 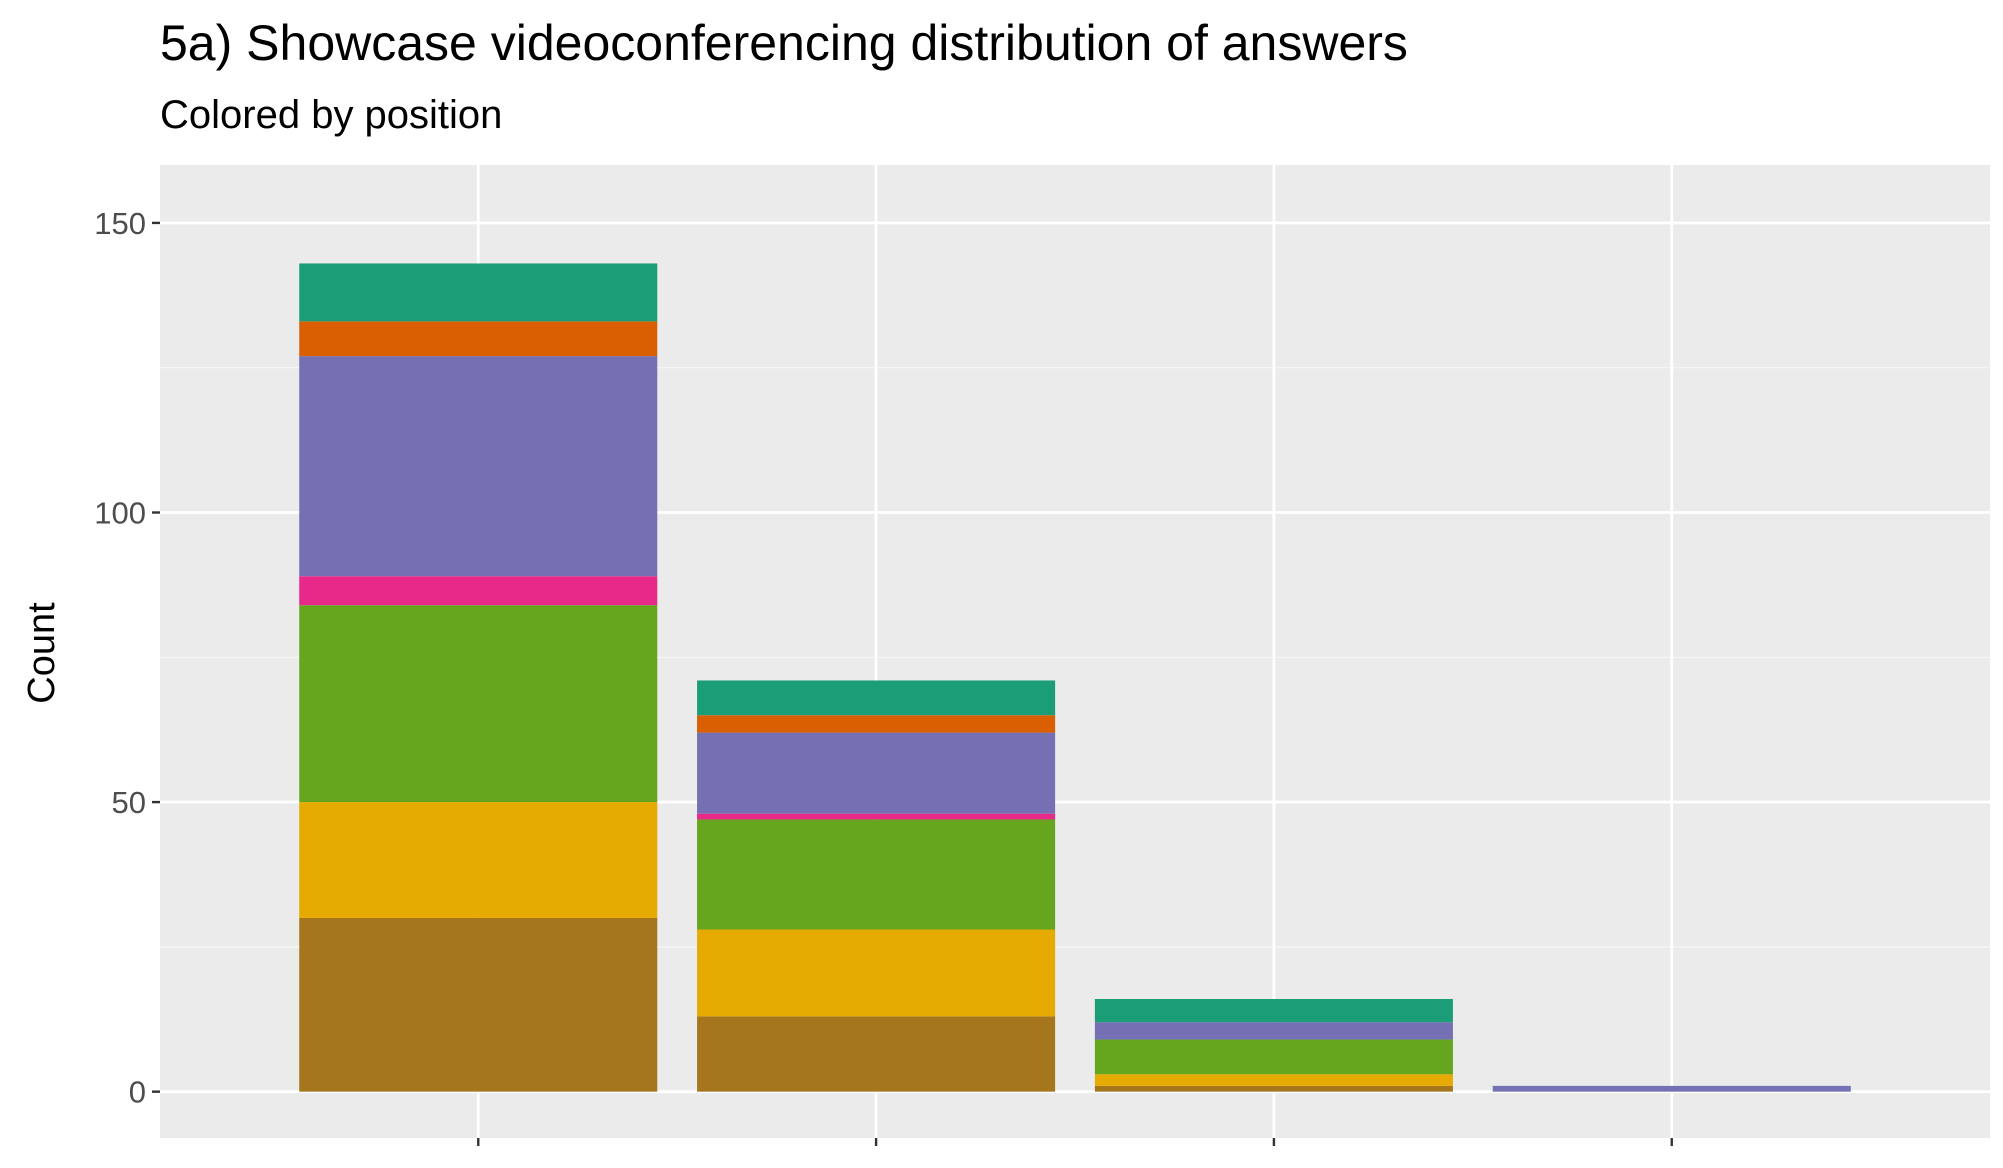 What do you see at coordinates (120, 513) in the screenshot?
I see `y-tick-label: 100` at bounding box center [120, 513].